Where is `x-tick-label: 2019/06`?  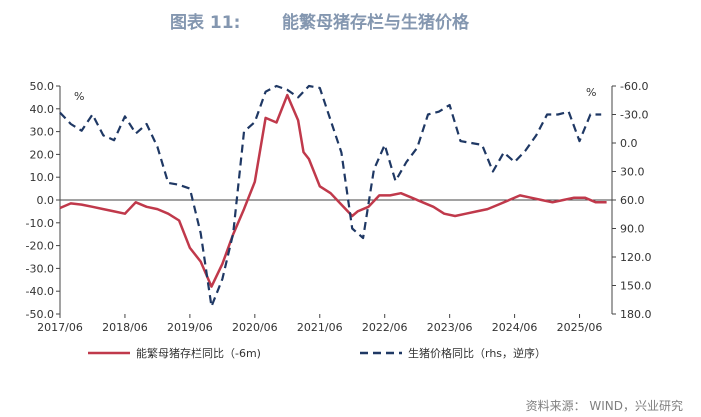
x-tick-label: 2019/06 is located at coordinates (190, 327).